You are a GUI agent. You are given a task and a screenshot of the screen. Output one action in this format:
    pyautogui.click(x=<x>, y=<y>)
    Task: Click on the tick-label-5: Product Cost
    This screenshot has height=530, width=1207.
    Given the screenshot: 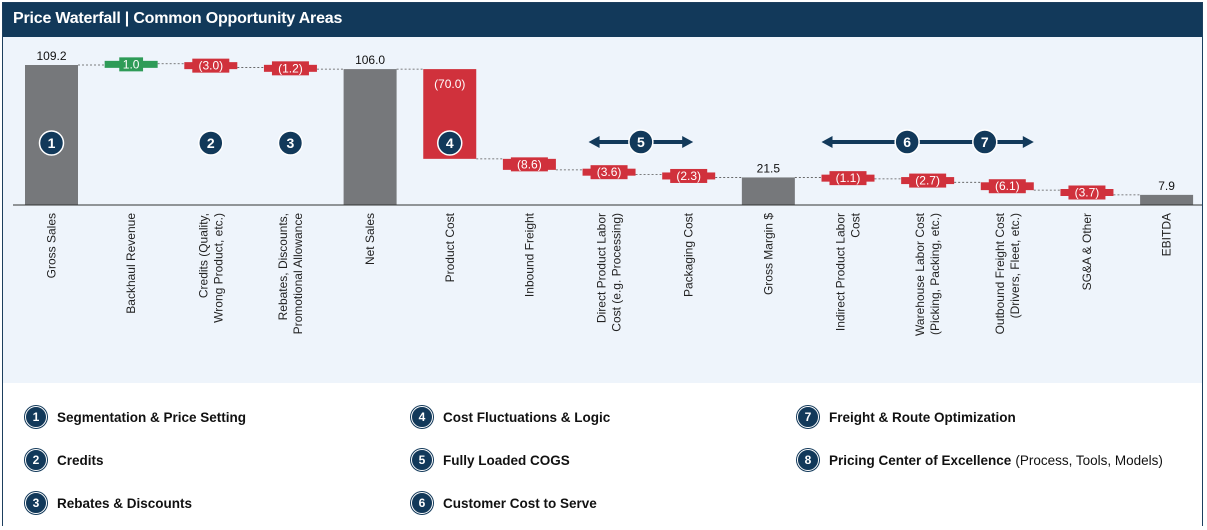 What is the action you would take?
    pyautogui.click(x=450, y=247)
    